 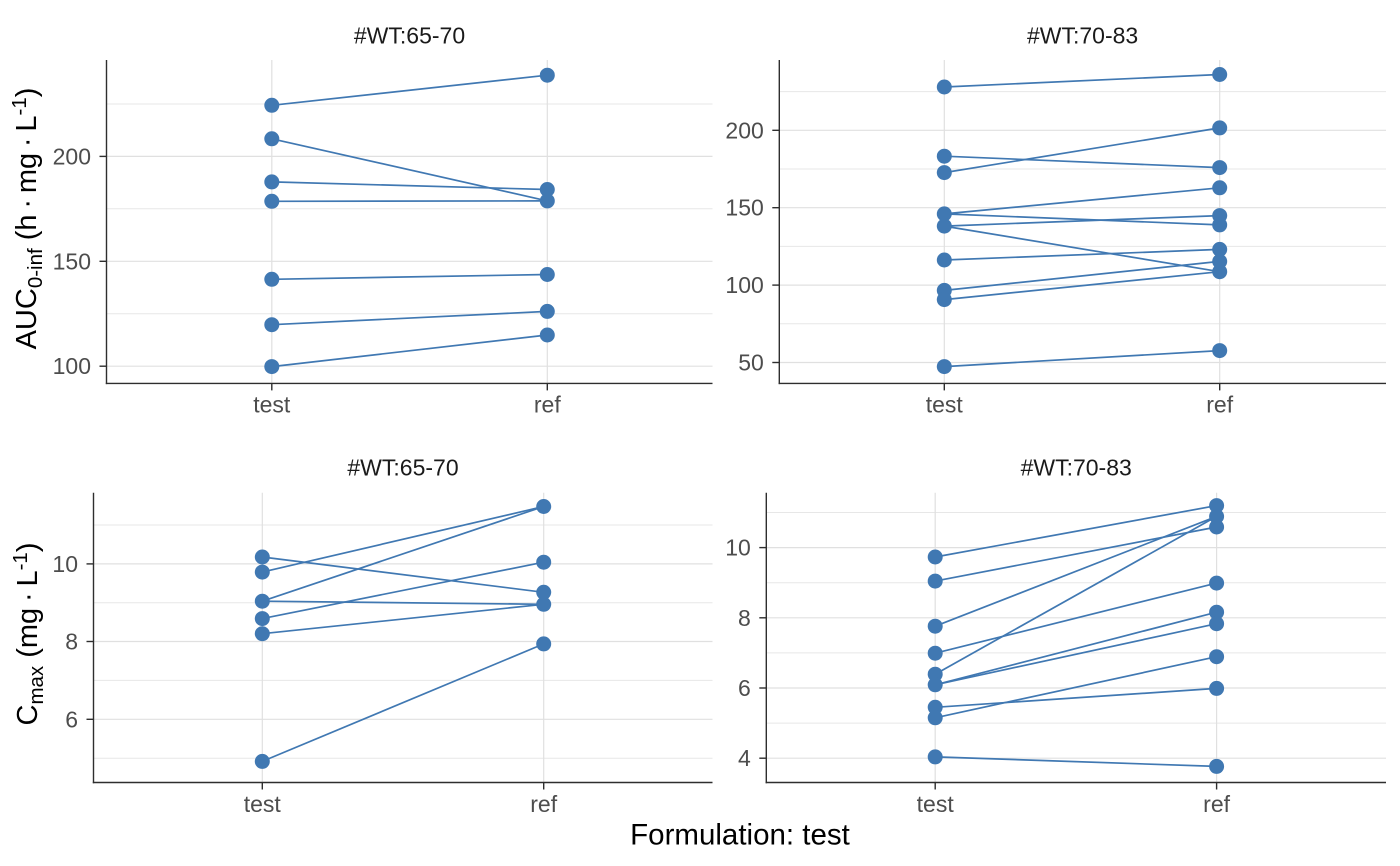 I want to click on svg-text: AUC0-inf (h · mg · L-1), so click(x=27, y=219).